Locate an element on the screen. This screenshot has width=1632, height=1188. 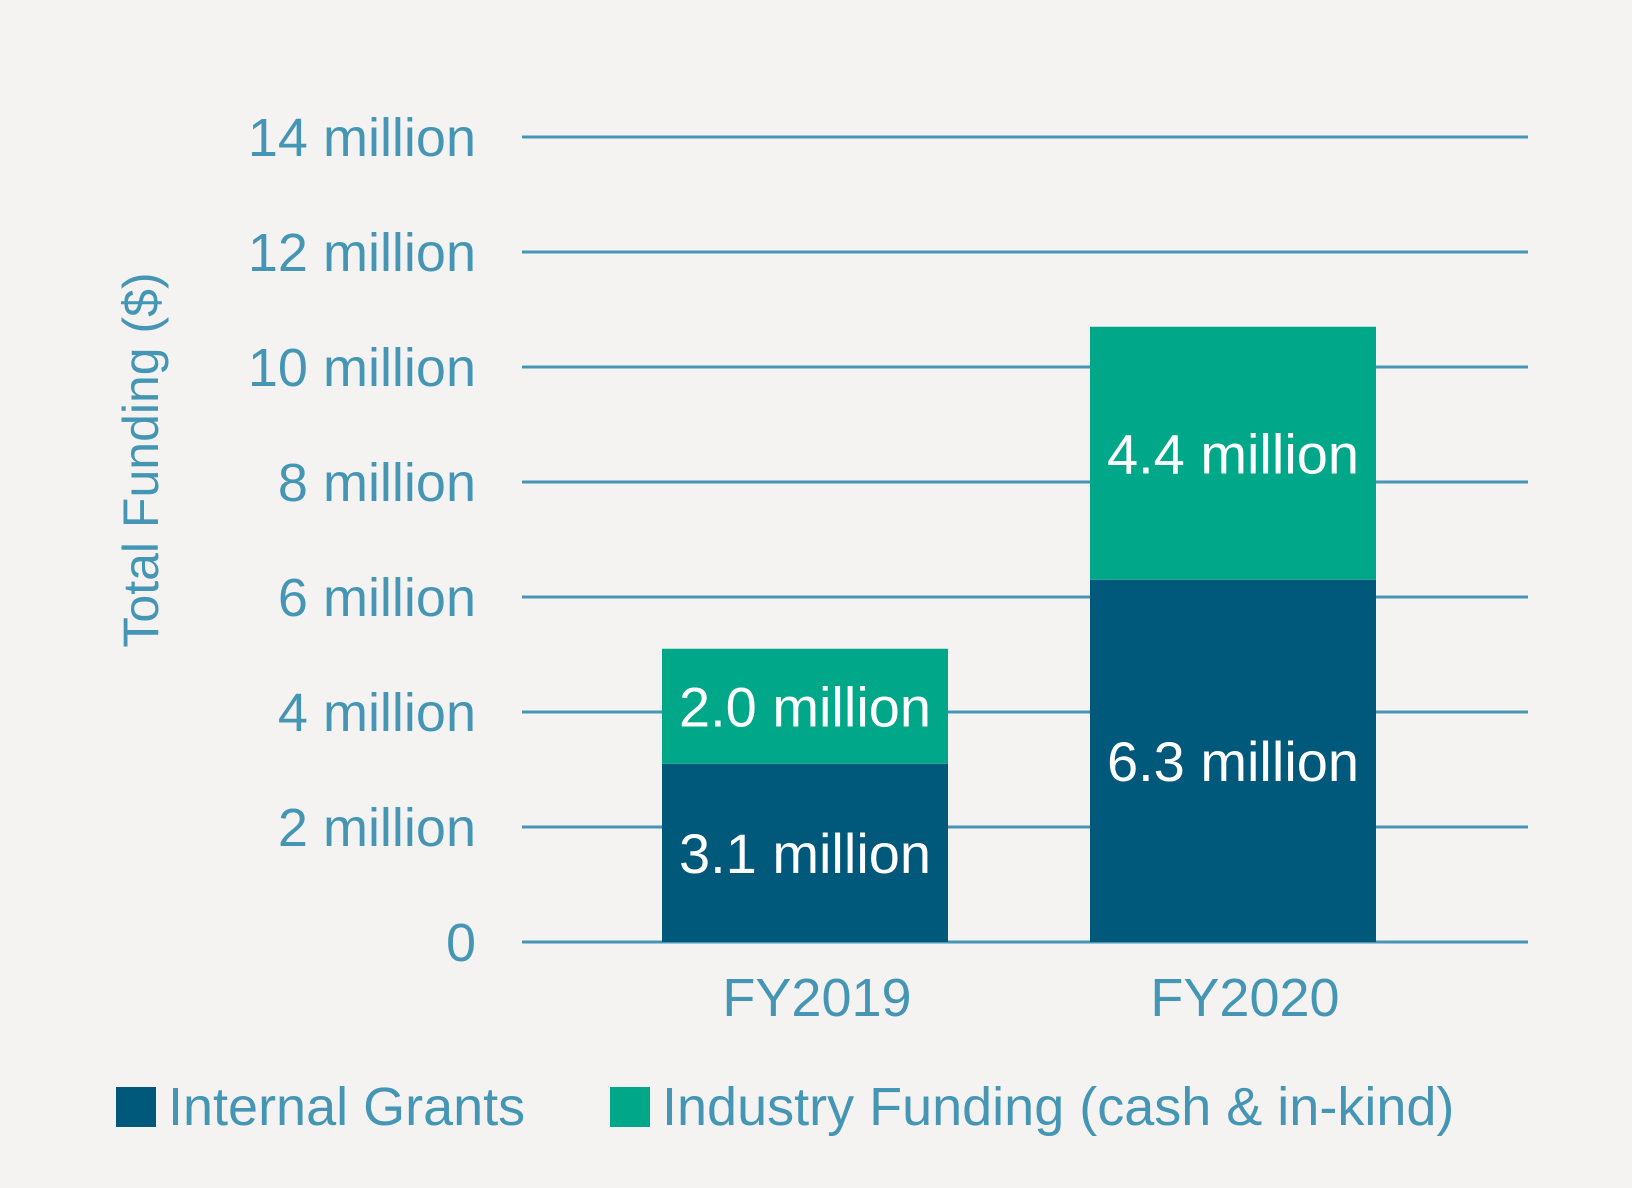
data-label: 3.1 million is located at coordinates (805, 853).